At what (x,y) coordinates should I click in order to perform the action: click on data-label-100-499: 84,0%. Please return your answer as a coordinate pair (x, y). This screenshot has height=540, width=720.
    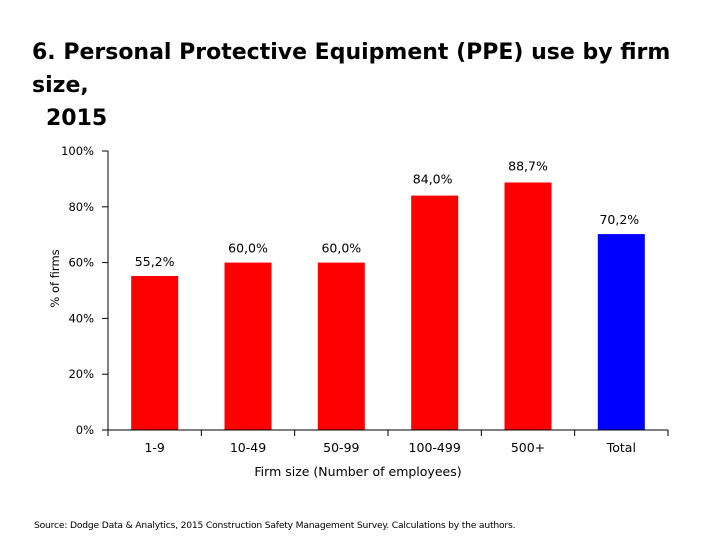
    Looking at the image, I should click on (433, 179).